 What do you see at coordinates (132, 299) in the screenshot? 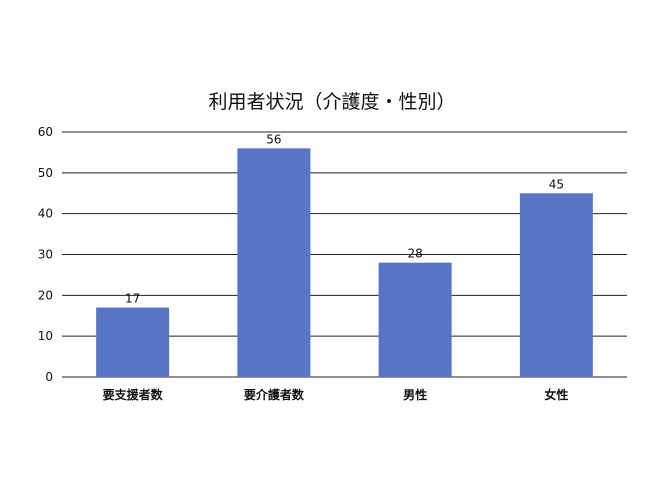
I see `data-label: 17` at bounding box center [132, 299].